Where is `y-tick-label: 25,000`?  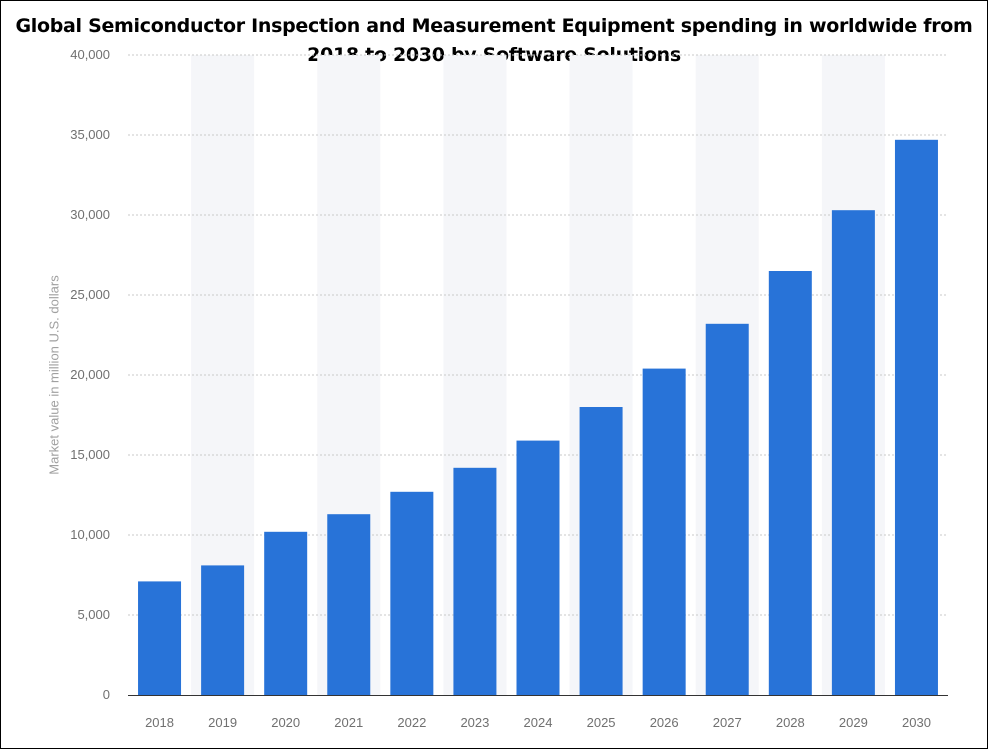 y-tick-label: 25,000 is located at coordinates (90, 294).